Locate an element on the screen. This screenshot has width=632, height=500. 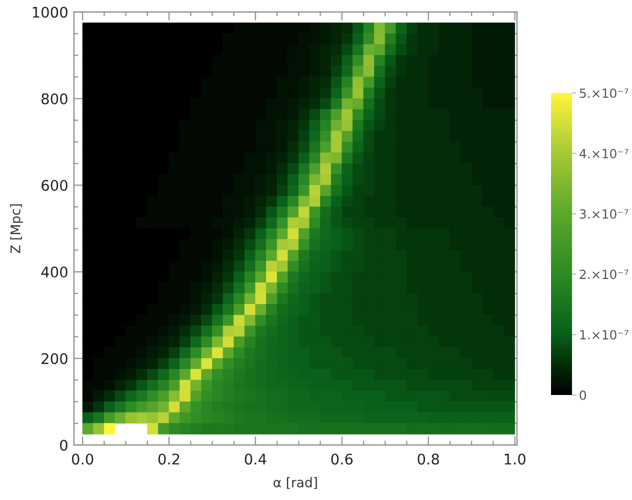
color-bar-label: 5.×10⁻⁷ is located at coordinates (604, 93).